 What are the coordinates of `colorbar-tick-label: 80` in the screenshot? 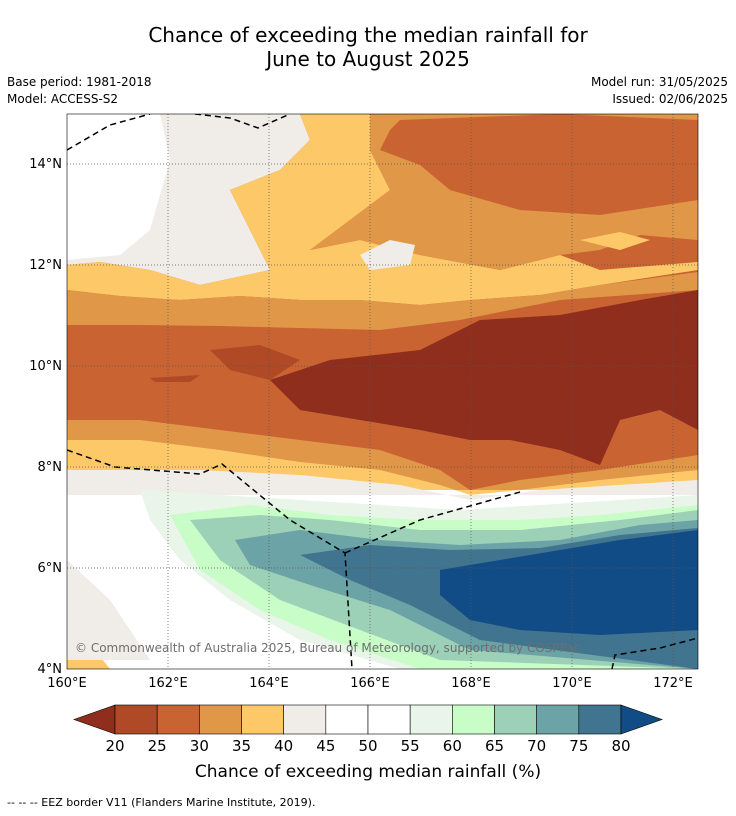 It's located at (621, 746).